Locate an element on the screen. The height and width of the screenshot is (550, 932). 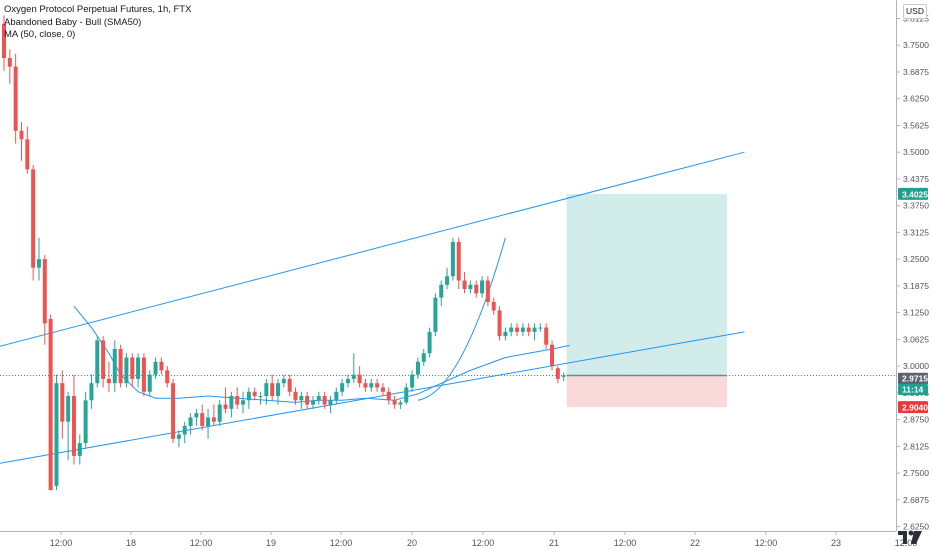
curved-trend-line is located at coordinates (461, 319).